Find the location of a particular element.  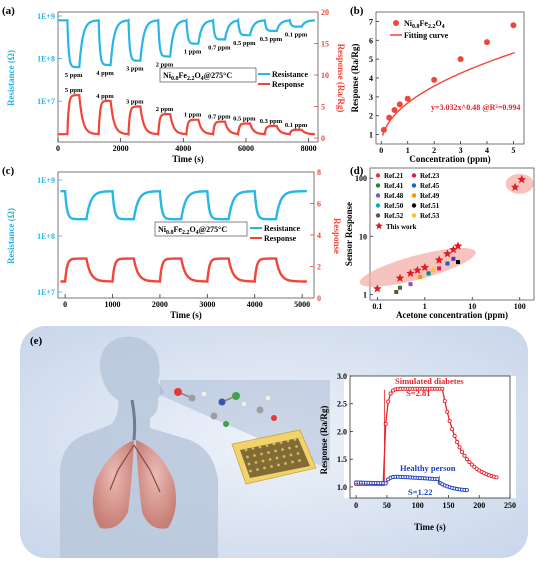

panel-c-x-tick-label: 4000 is located at coordinates (255, 304).